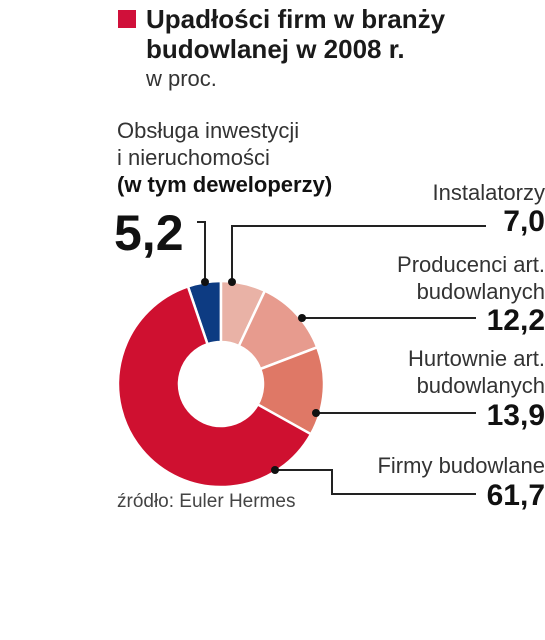 The image size is (545, 640). I want to click on chart-title-line-1: Upadłości firm w branży, so click(296, 19).